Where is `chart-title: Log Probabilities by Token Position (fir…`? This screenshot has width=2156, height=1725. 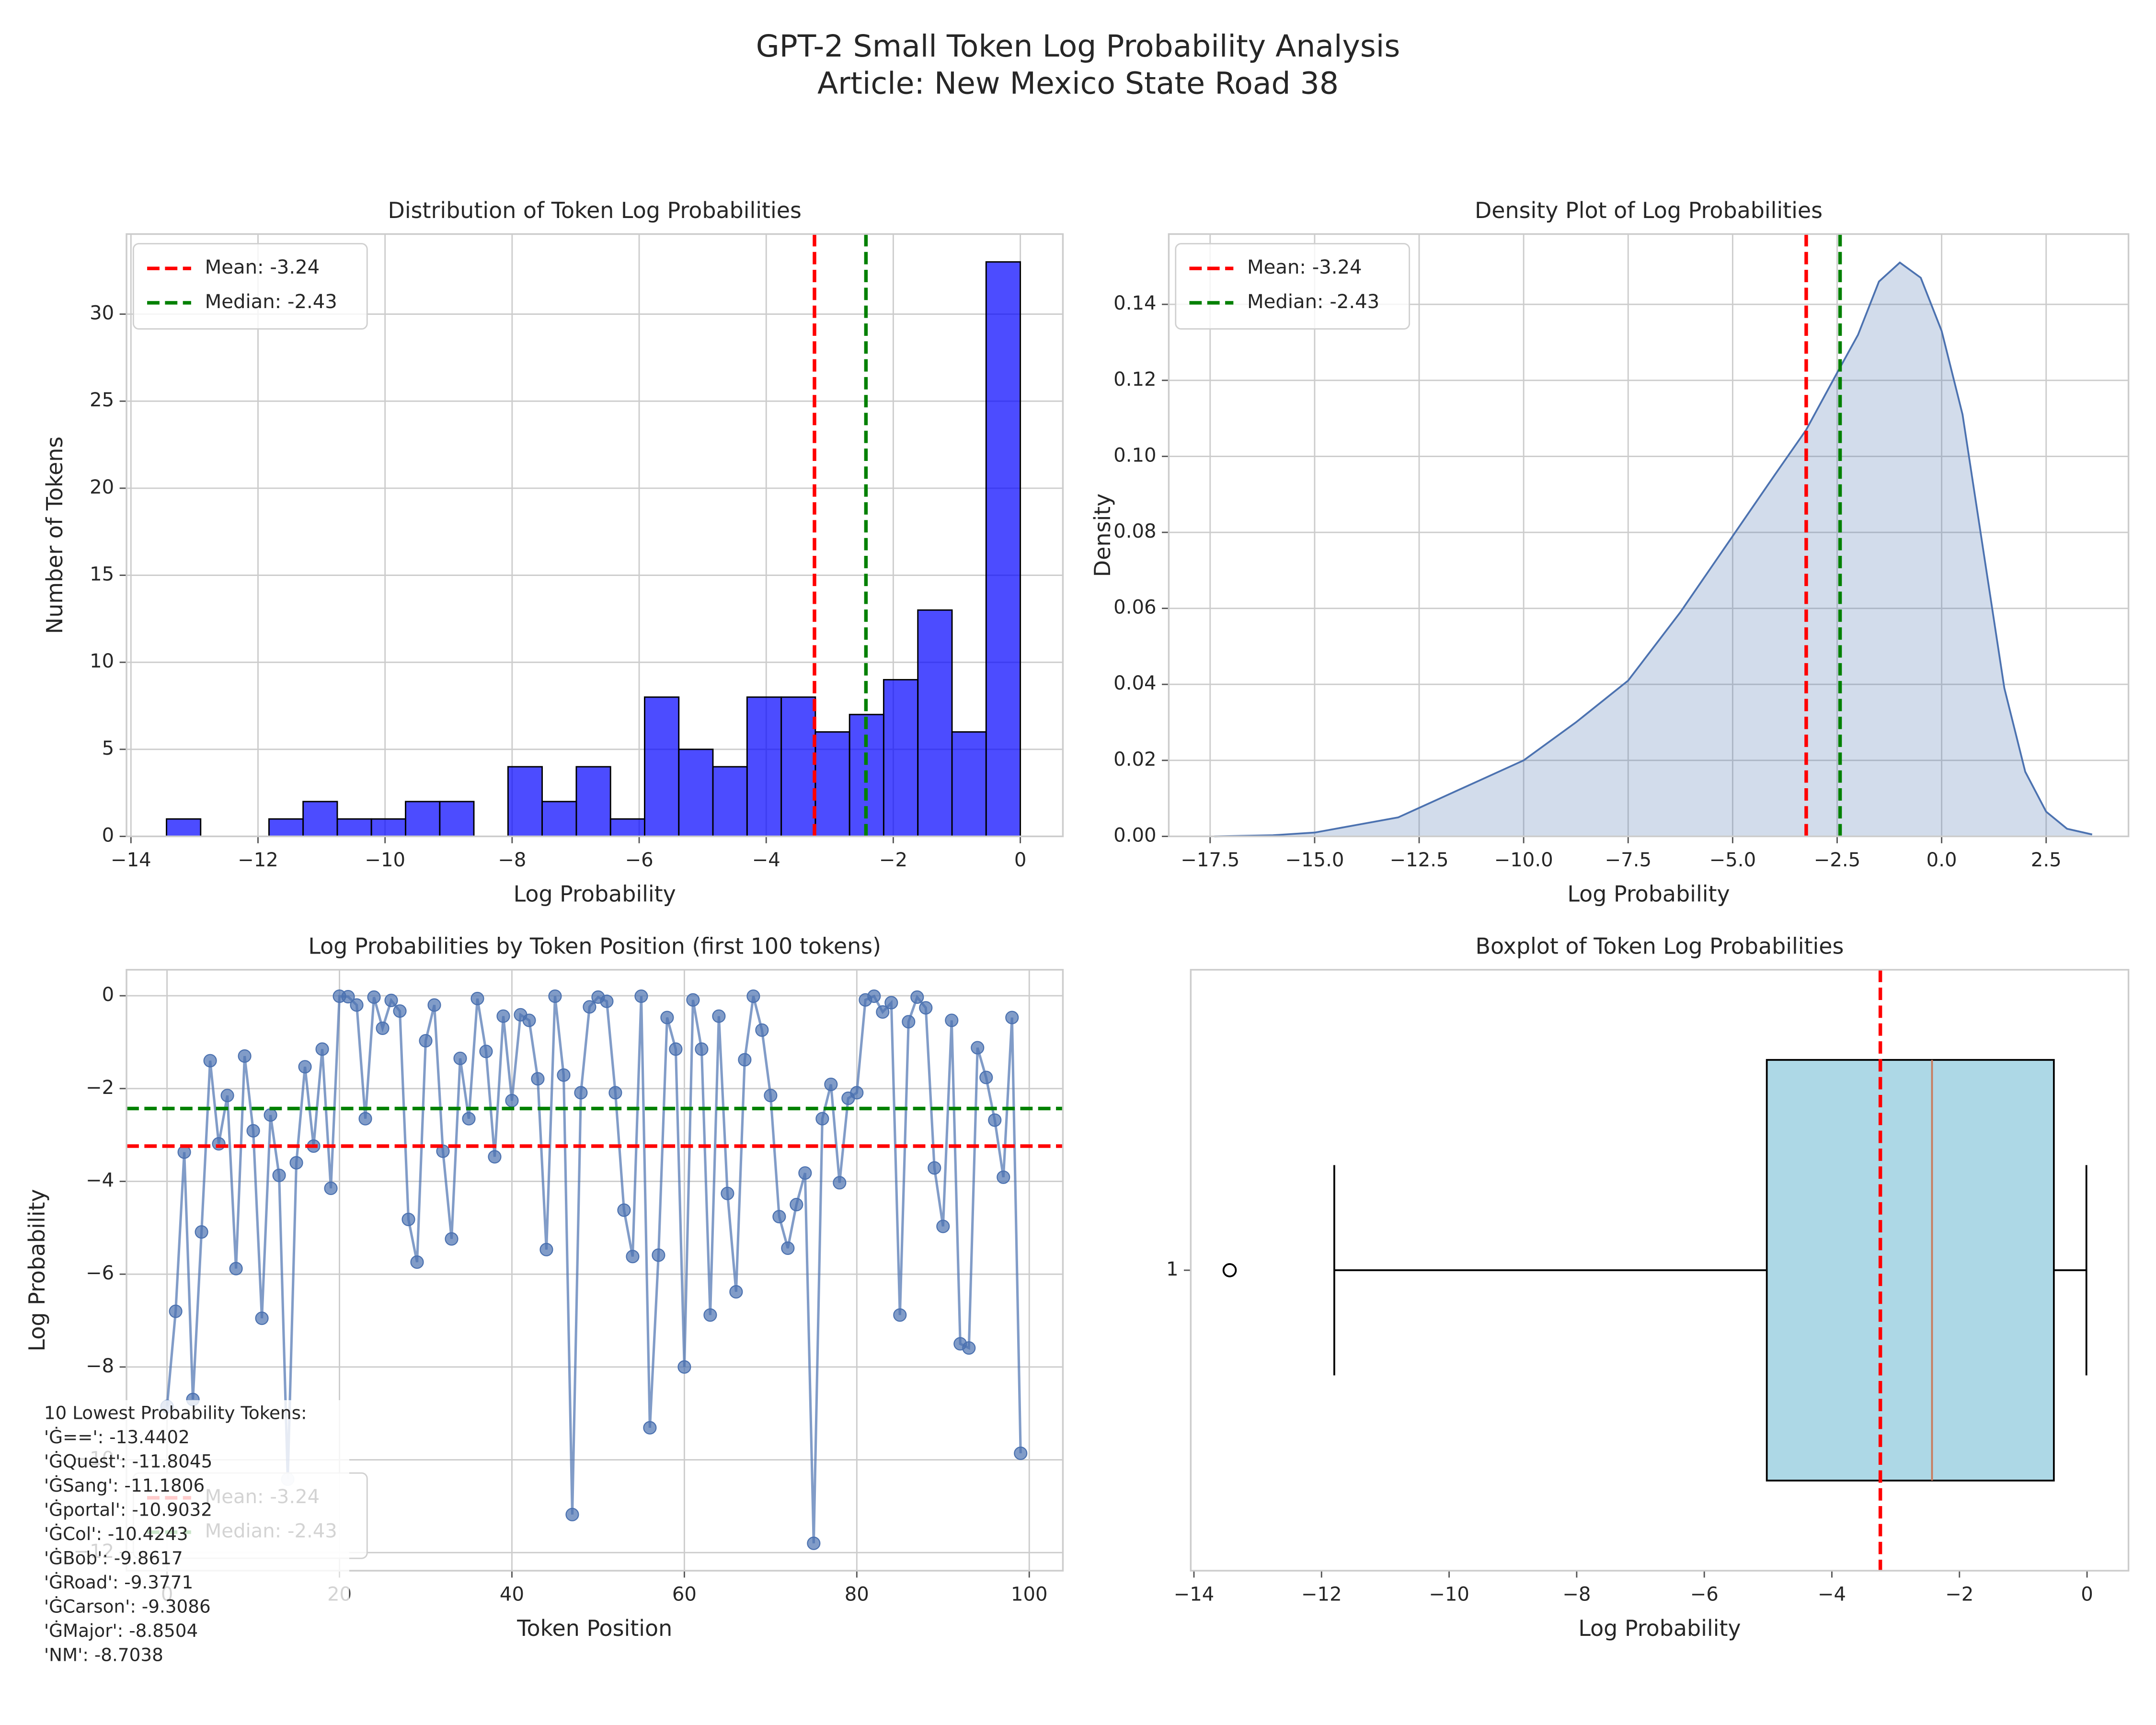 chart-title: Log Probabilities by Token Position (fir… is located at coordinates (594, 946).